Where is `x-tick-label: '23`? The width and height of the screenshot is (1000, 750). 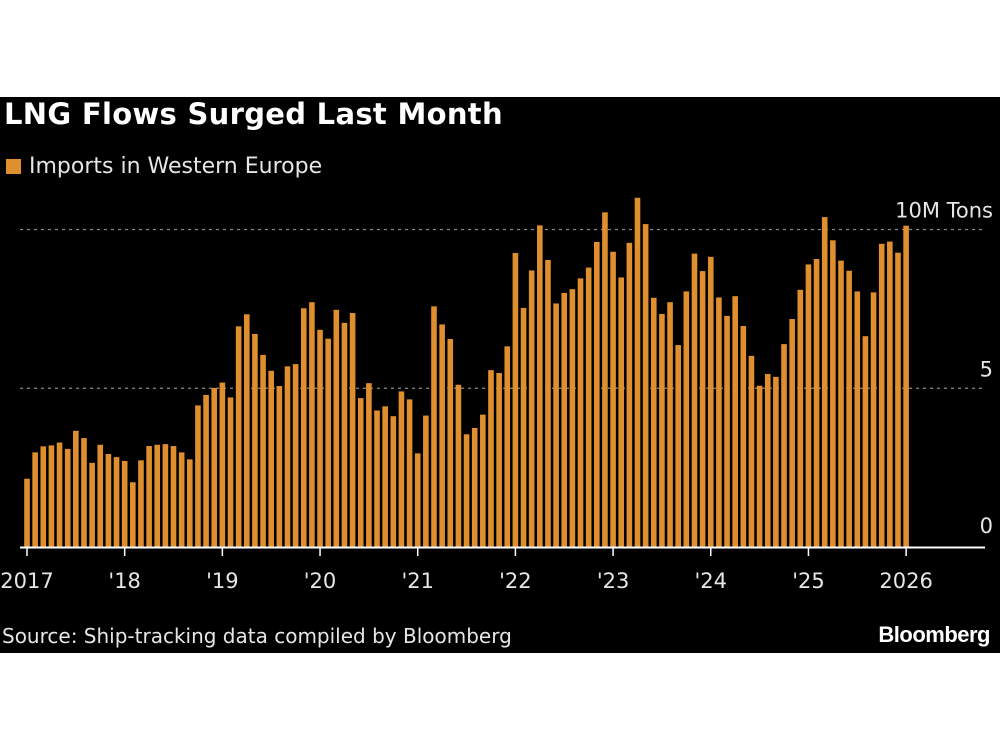 x-tick-label: '23 is located at coordinates (613, 581).